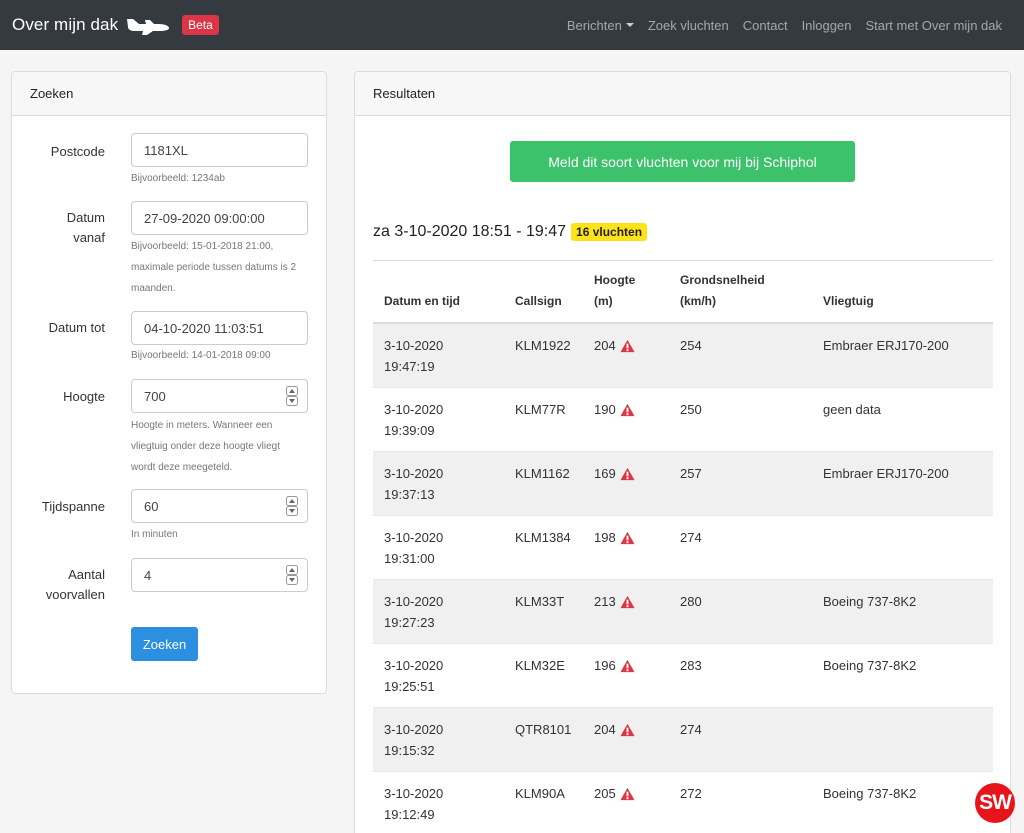  Describe the element at coordinates (439, 484) in the screenshot. I see `row-datetime: 3-10-2020 19:37:13` at that location.